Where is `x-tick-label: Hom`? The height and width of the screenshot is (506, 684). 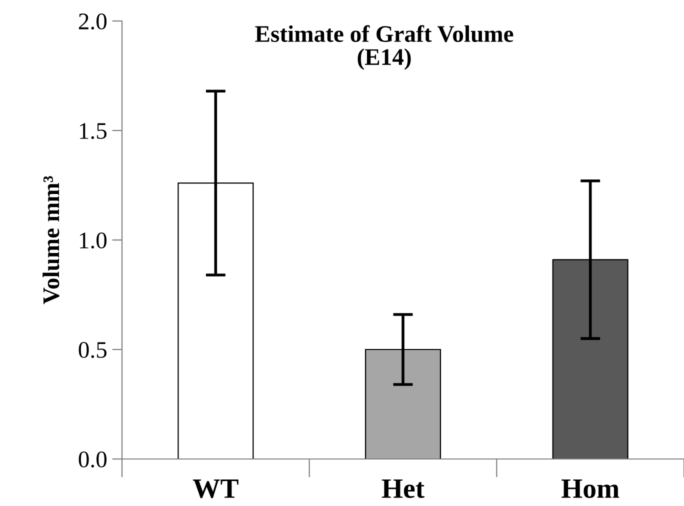 x-tick-label: Hom is located at coordinates (590, 489).